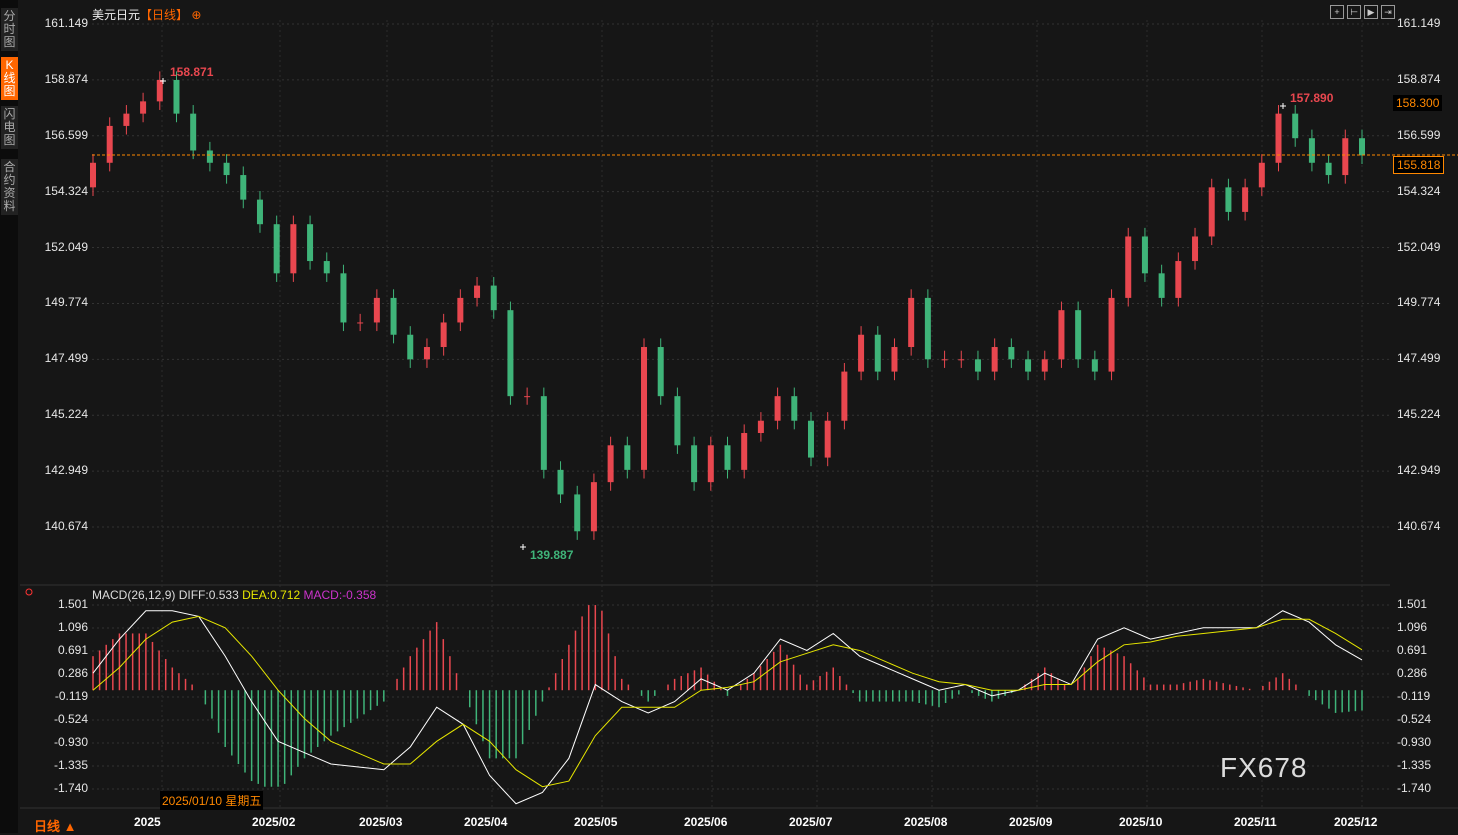 The height and width of the screenshot is (835, 1458). What do you see at coordinates (72, 626) in the screenshot?
I see `macd-tick-left: 1.096` at bounding box center [72, 626].